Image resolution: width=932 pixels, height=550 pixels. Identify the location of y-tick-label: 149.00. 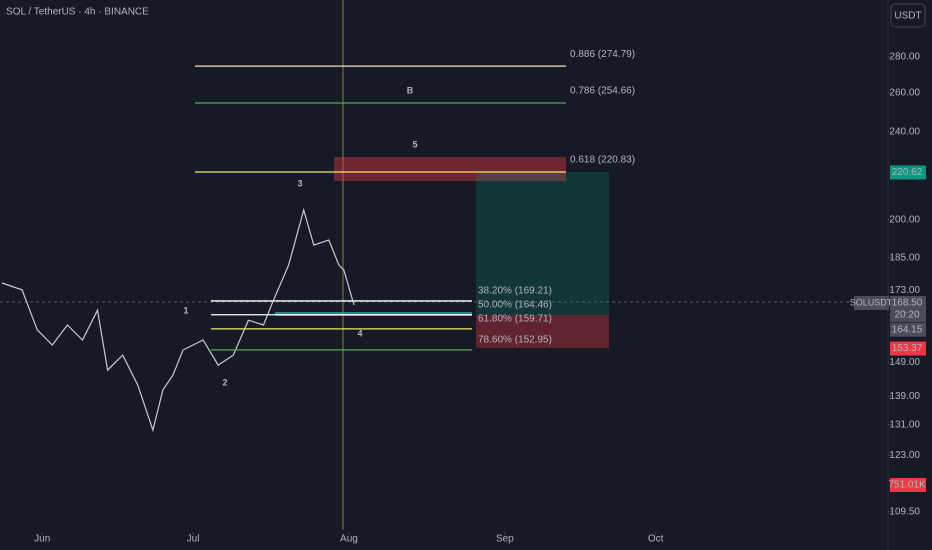
(904, 362).